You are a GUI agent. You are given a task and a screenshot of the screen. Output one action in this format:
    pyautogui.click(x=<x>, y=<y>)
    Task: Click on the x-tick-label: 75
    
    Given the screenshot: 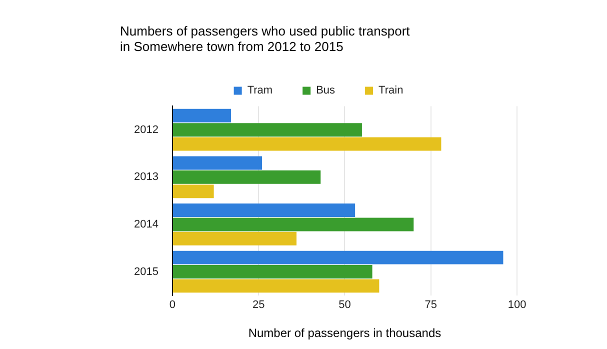 What is the action you would take?
    pyautogui.click(x=430, y=305)
    